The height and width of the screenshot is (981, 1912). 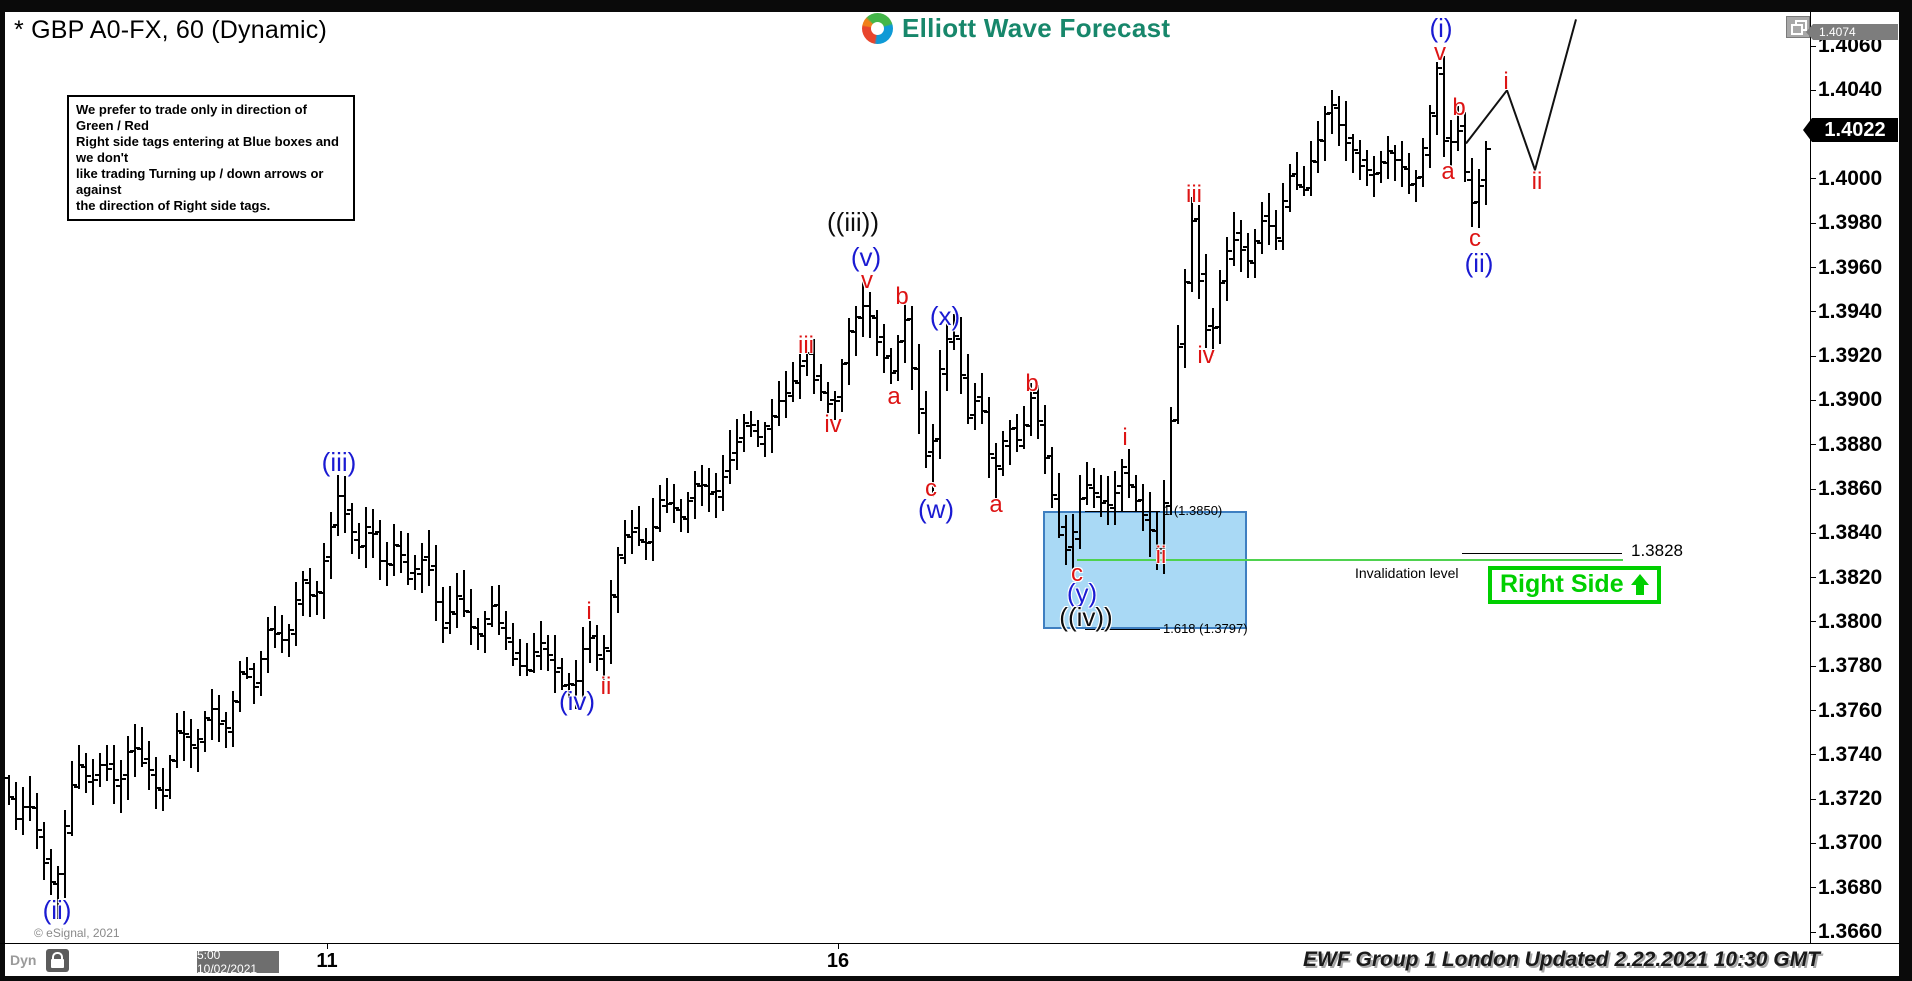 I want to click on lock-shackle, so click(x=57, y=956).